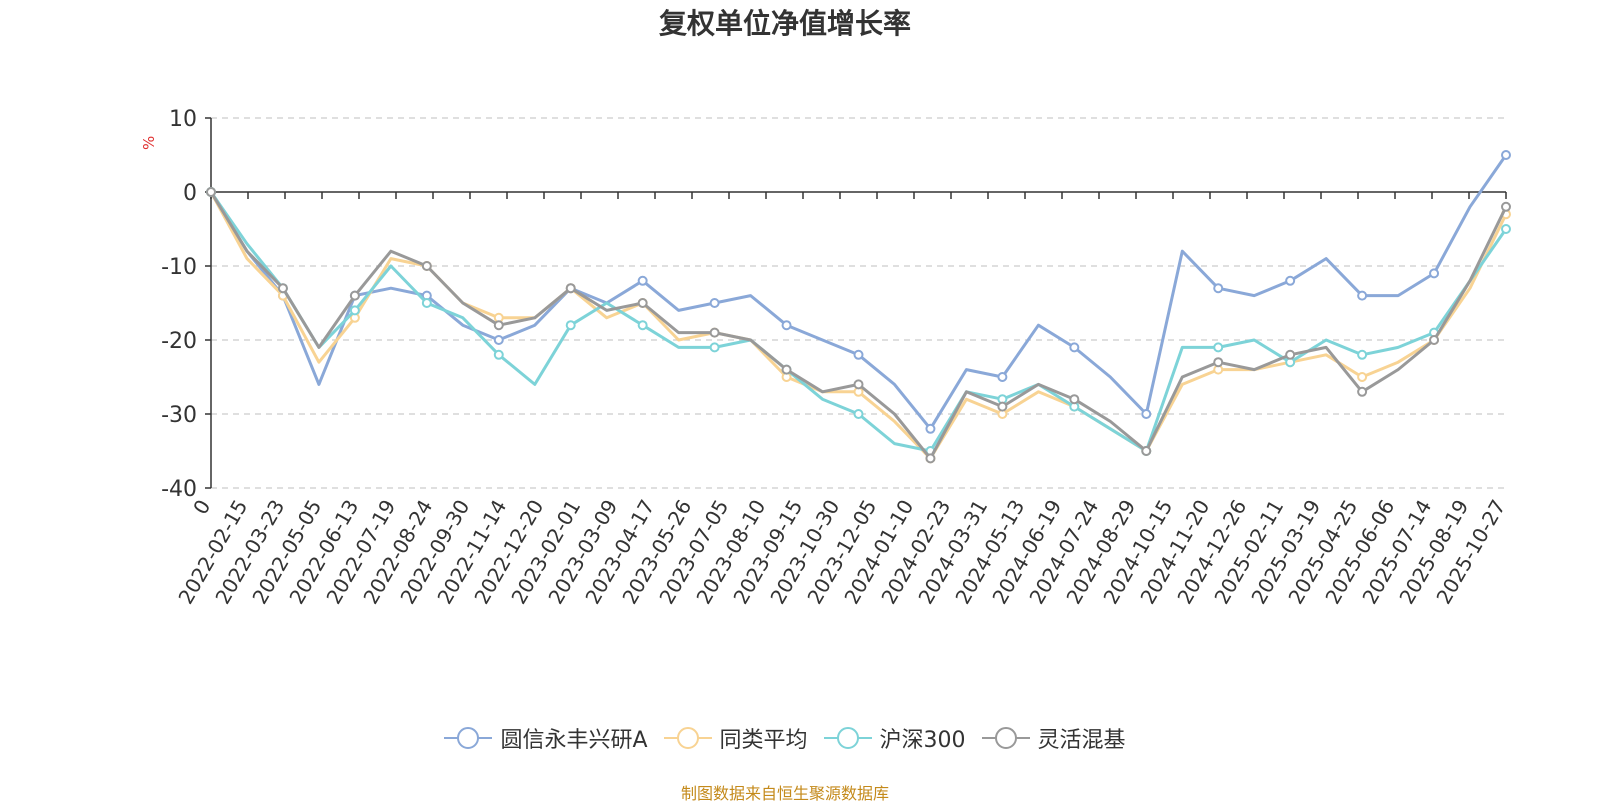 This screenshot has width=1600, height=804. Describe the element at coordinates (1081, 740) in the screenshot. I see `legend-label: 灵活混基` at that location.